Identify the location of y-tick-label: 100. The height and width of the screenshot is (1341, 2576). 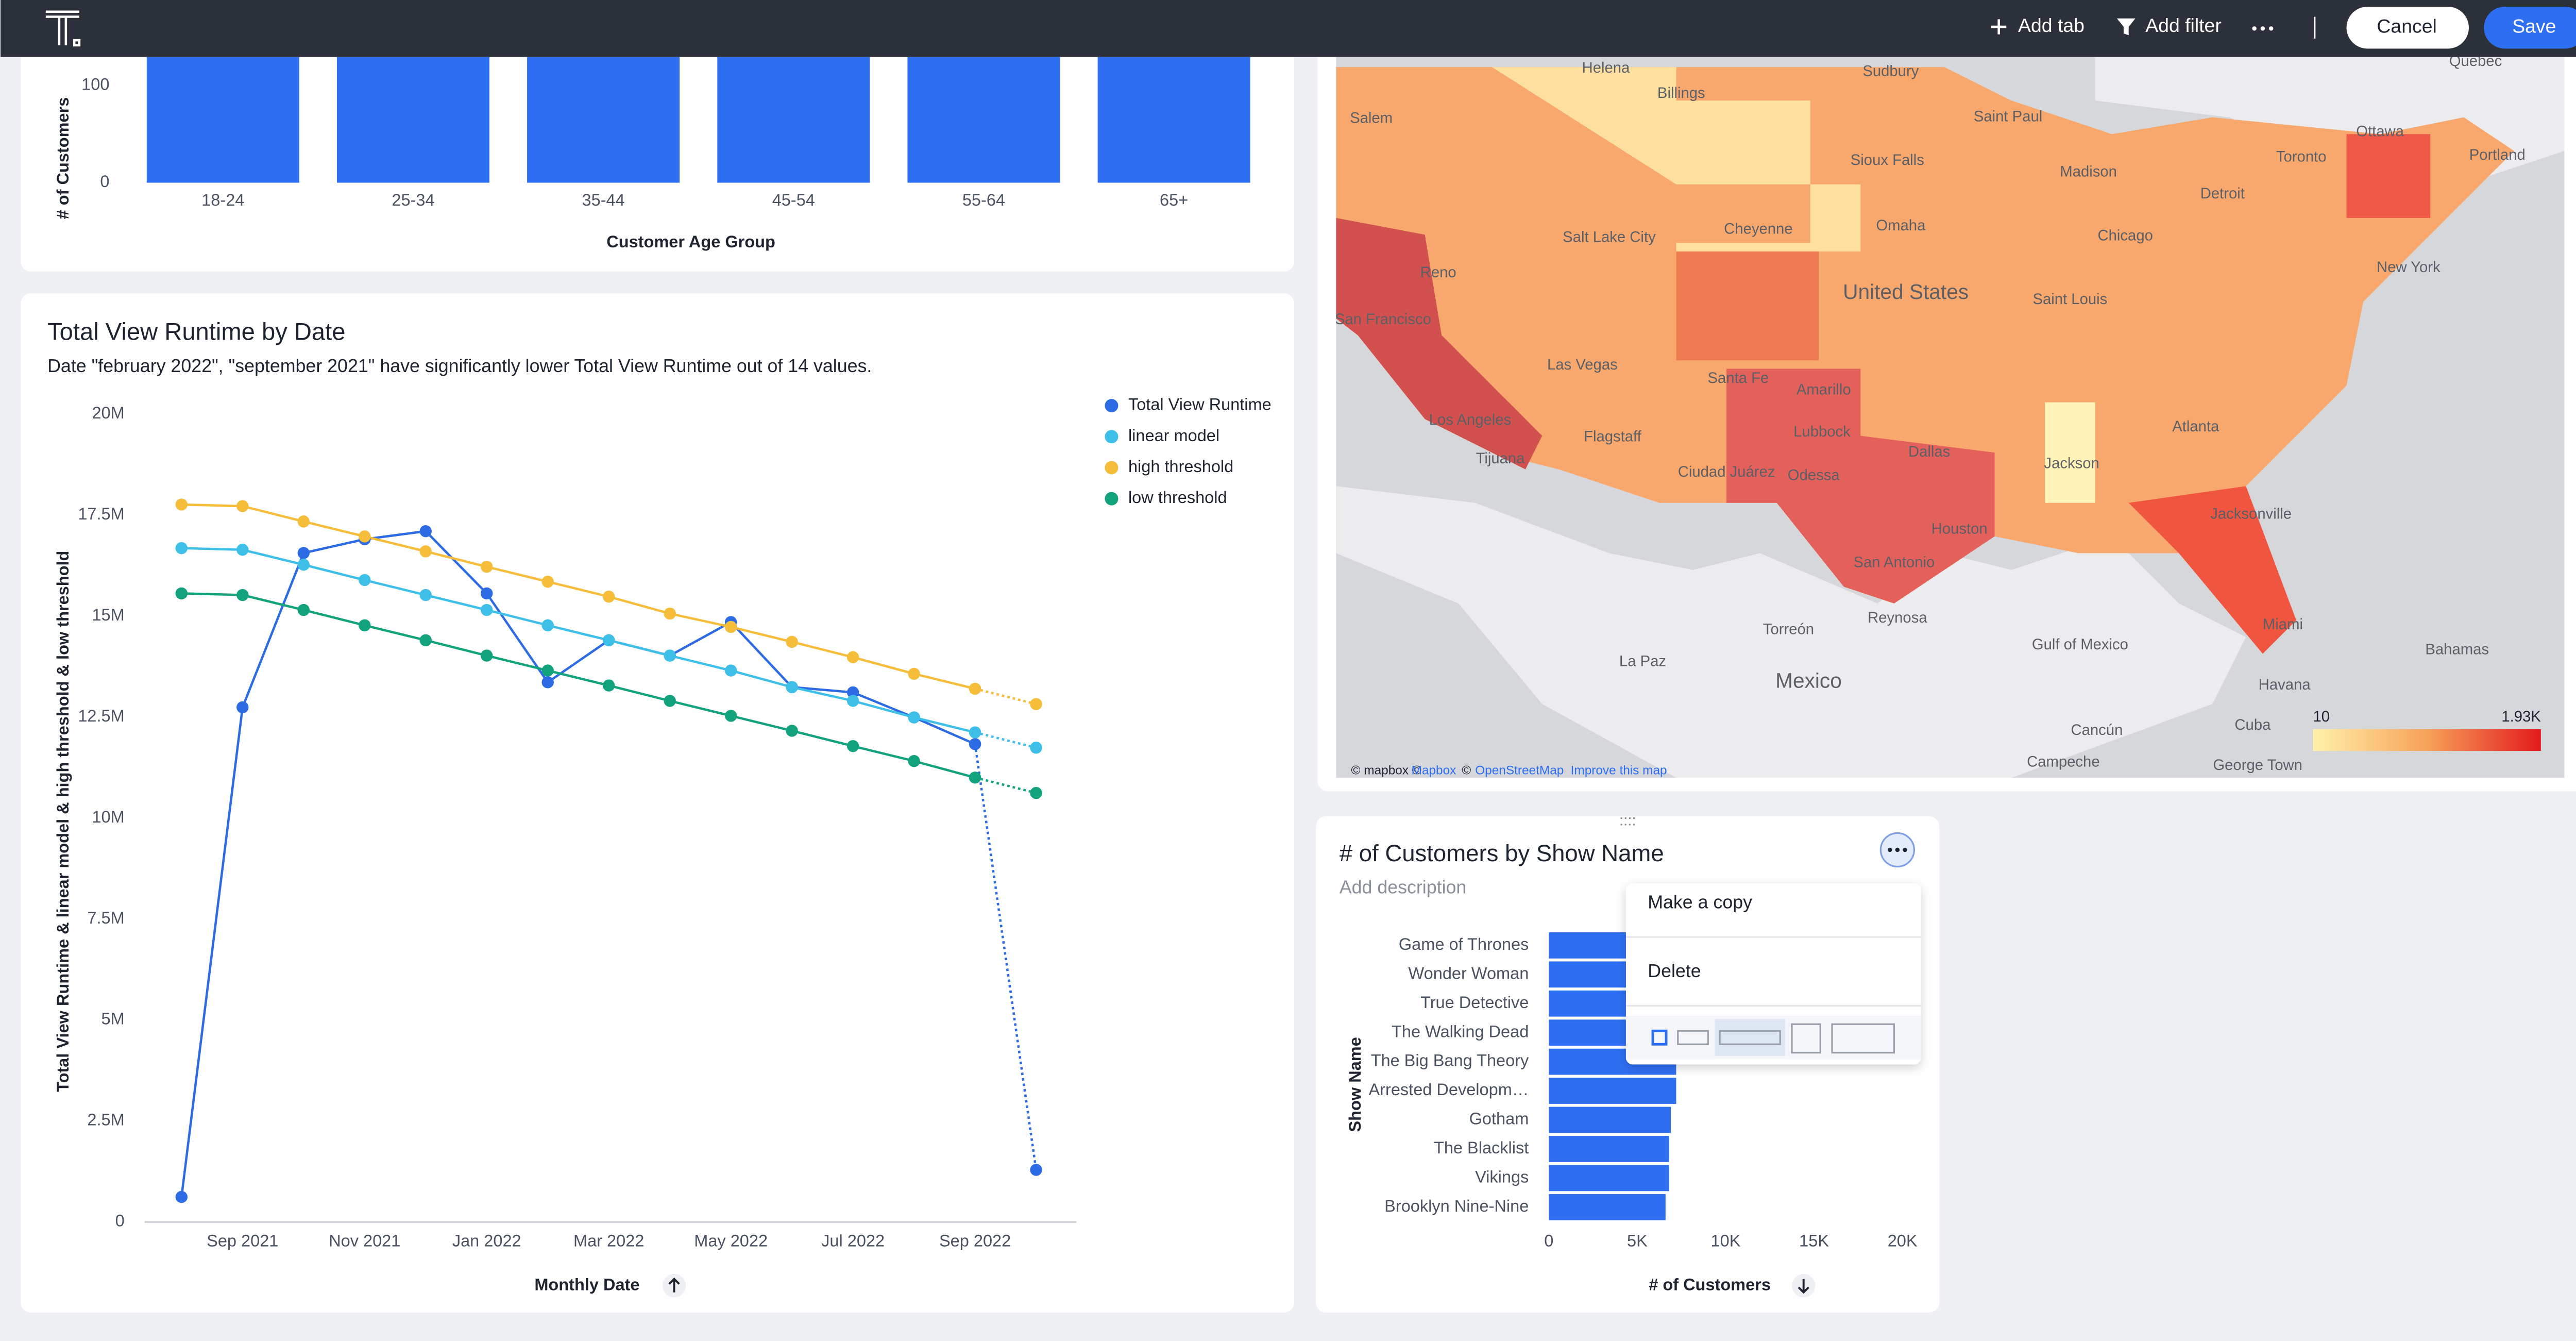
(95, 84).